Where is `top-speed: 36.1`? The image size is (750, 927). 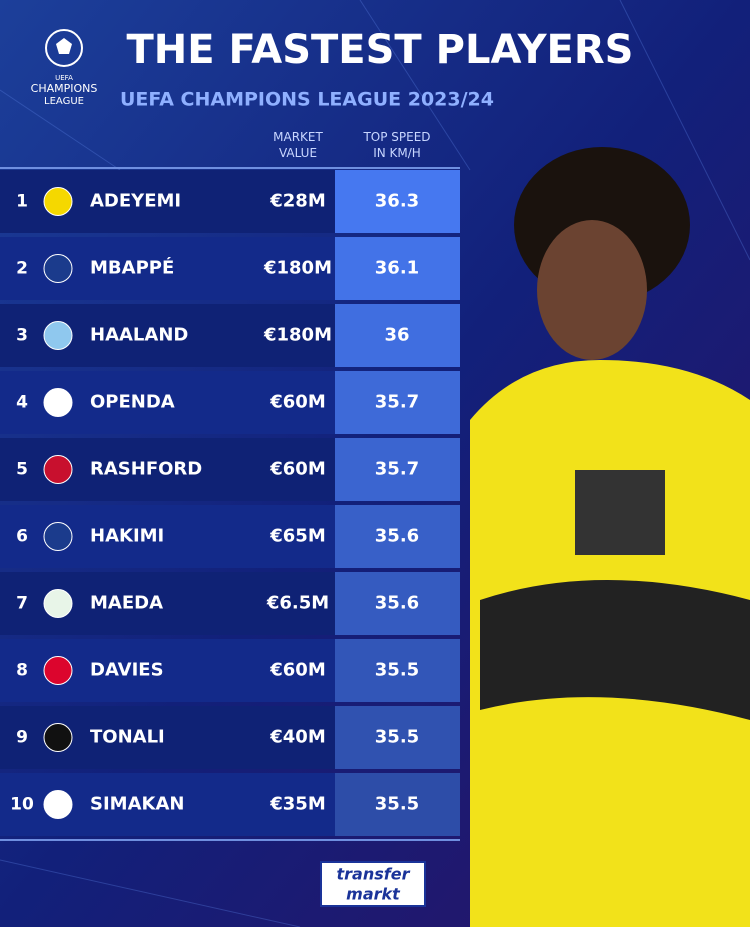
top-speed: 36.1 is located at coordinates (397, 268).